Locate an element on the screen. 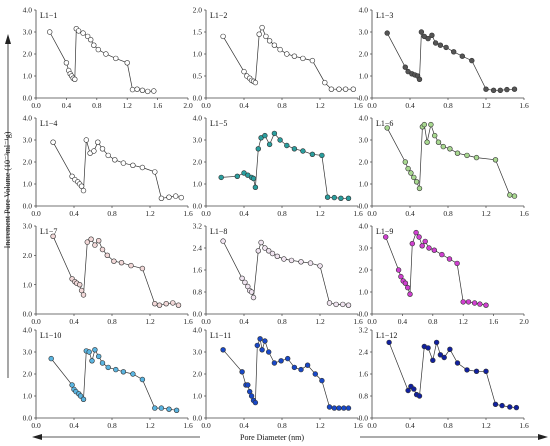  y-tick-label: 4.0 is located at coordinates (198, 118).